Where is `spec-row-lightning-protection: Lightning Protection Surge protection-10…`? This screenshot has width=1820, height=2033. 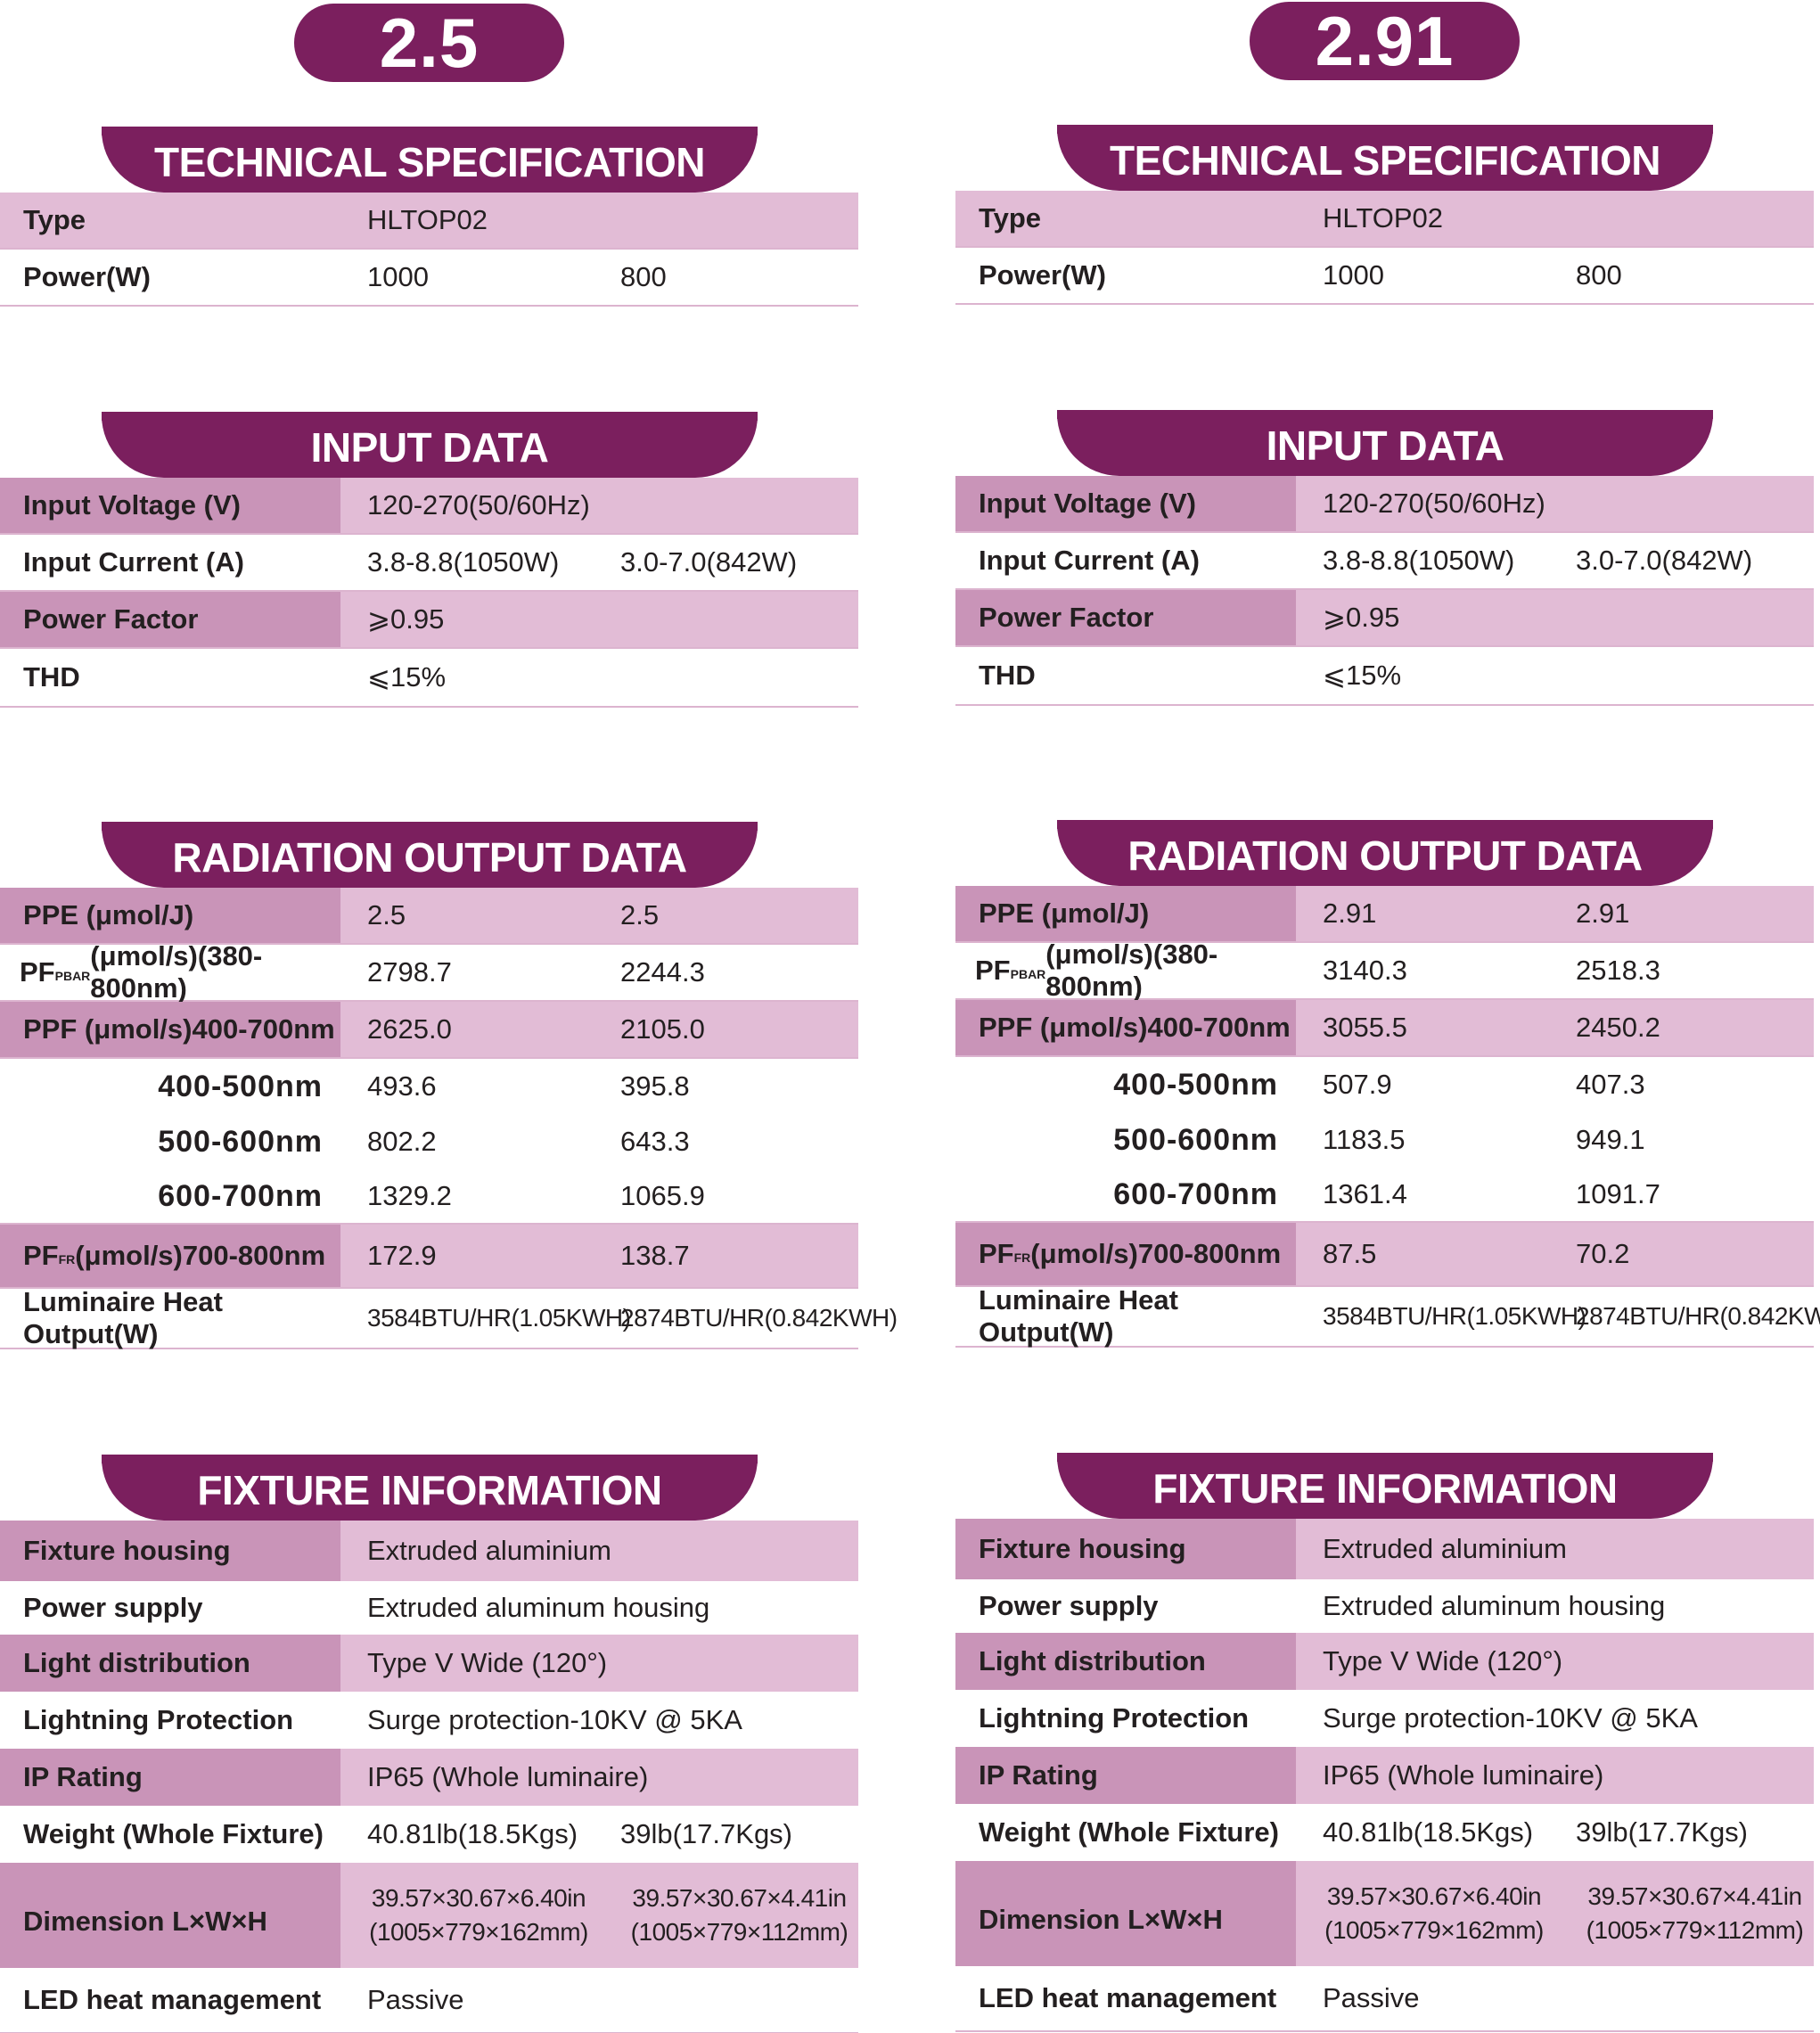 spec-row-lightning-protection: Lightning Protection Surge protection-10… is located at coordinates (429, 1720).